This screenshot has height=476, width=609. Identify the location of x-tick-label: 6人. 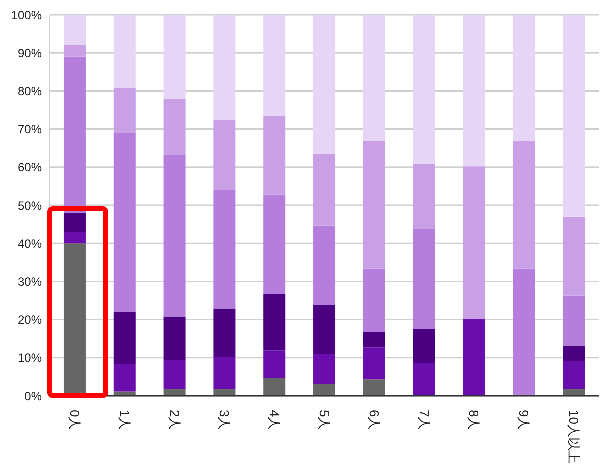
(374, 420).